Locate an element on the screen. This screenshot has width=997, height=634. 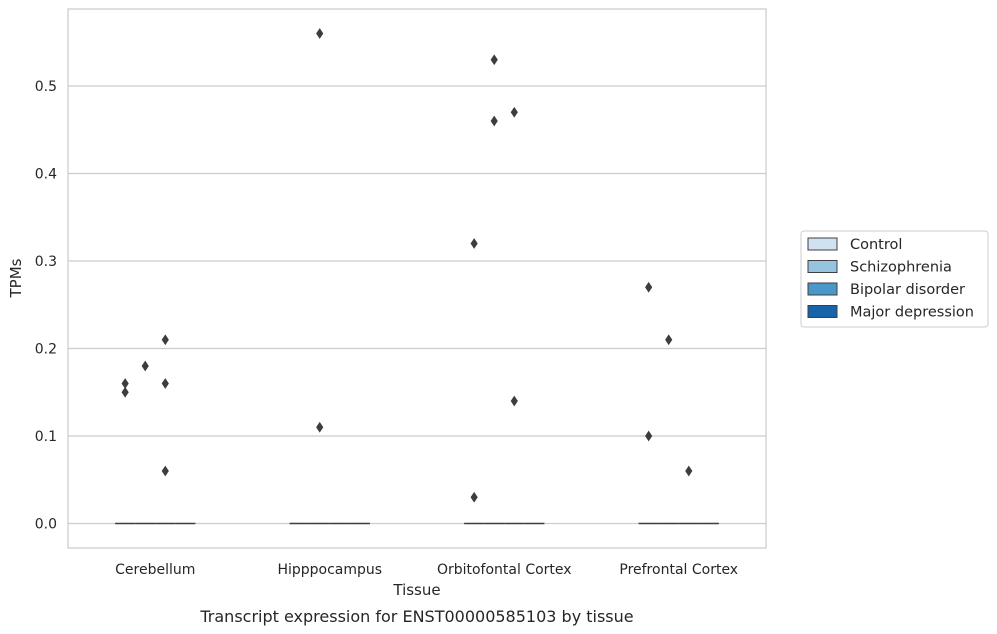
y-tick-label: 0.1 is located at coordinates (46, 437).